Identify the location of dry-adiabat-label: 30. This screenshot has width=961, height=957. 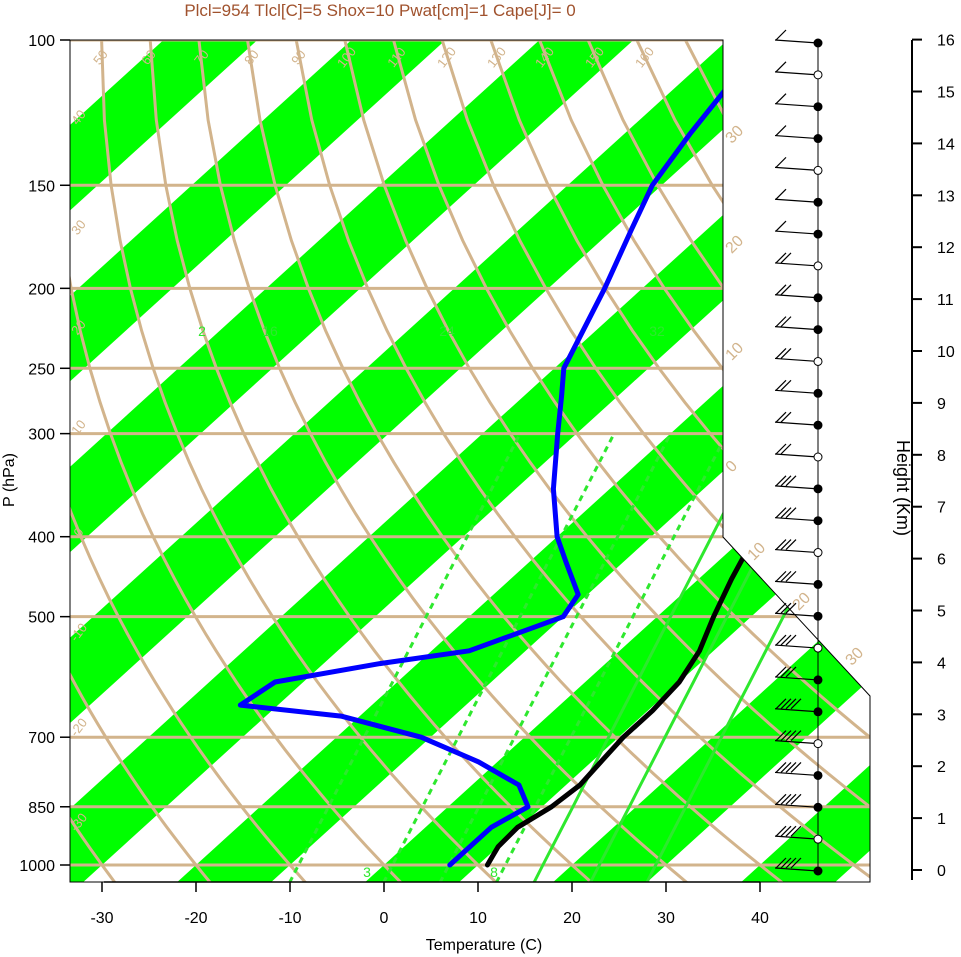
(735, 134).